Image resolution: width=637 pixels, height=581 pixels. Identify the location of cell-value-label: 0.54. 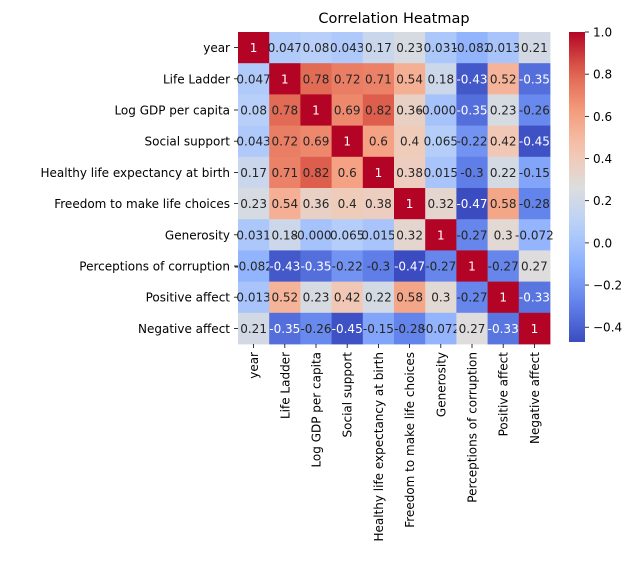
(284, 204).